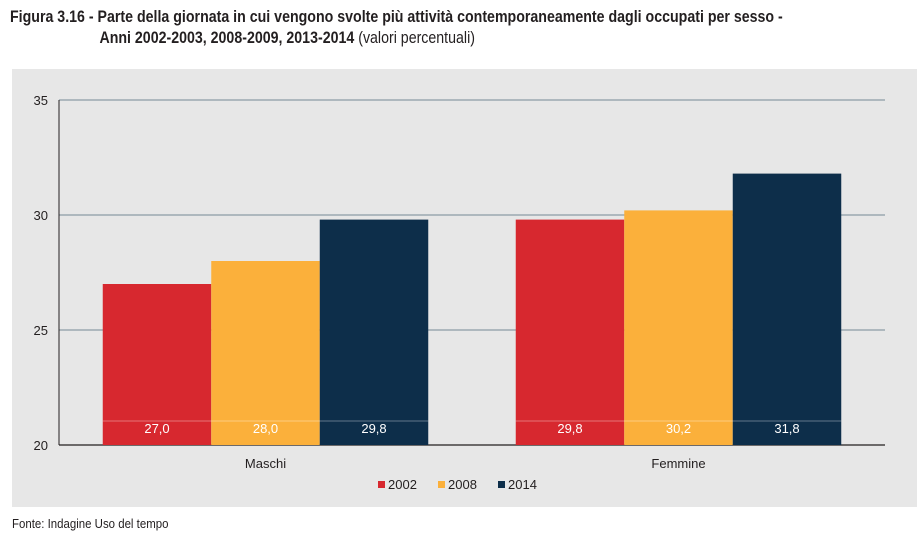 This screenshot has height=547, width=922. Describe the element at coordinates (381, 484) in the screenshot. I see `legend-swatch-2002` at that location.